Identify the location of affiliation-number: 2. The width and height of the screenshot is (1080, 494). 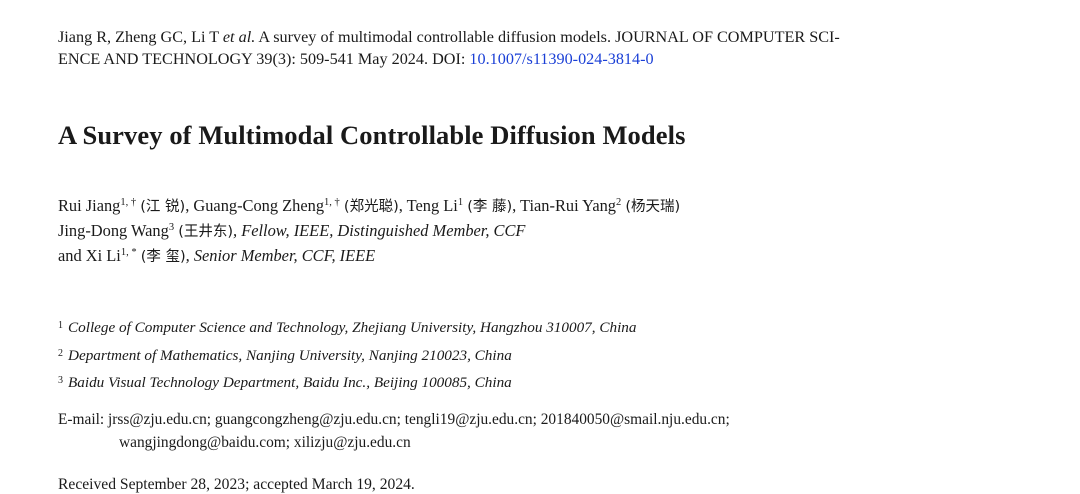
(60, 353).